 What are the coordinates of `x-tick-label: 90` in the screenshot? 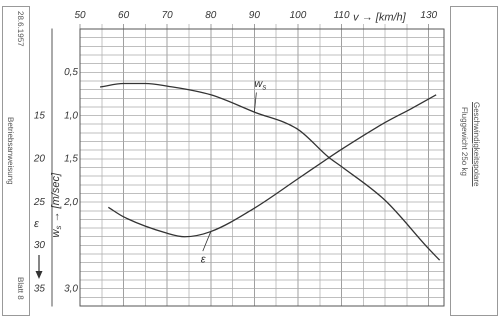 It's located at (254, 15).